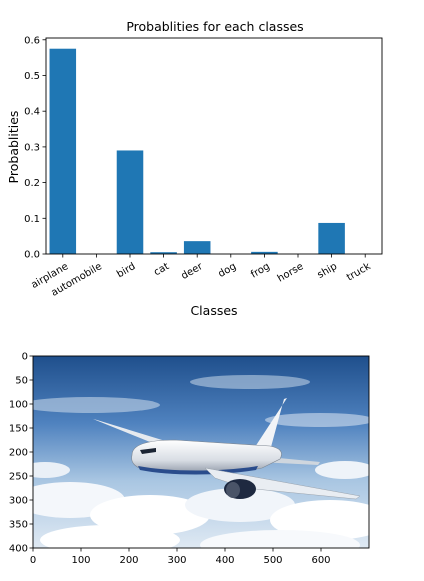 The width and height of the screenshot is (424, 581). What do you see at coordinates (32, 183) in the screenshot?
I see `y-tick-label: 0.2` at bounding box center [32, 183].